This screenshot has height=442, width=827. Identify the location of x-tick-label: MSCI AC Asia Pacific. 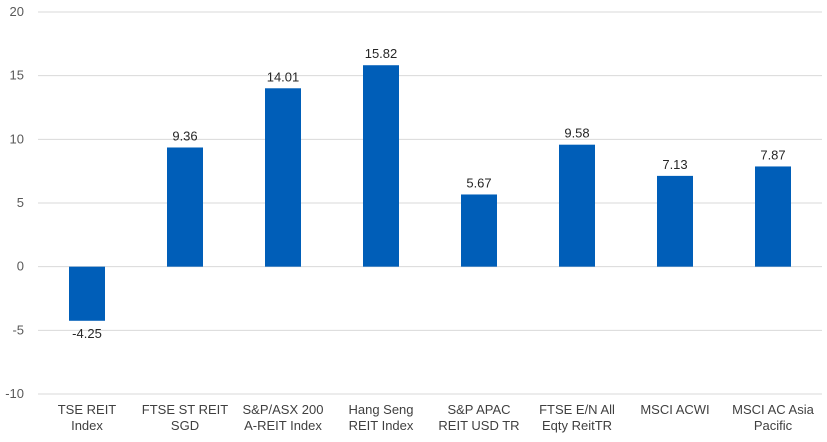
(773, 417).